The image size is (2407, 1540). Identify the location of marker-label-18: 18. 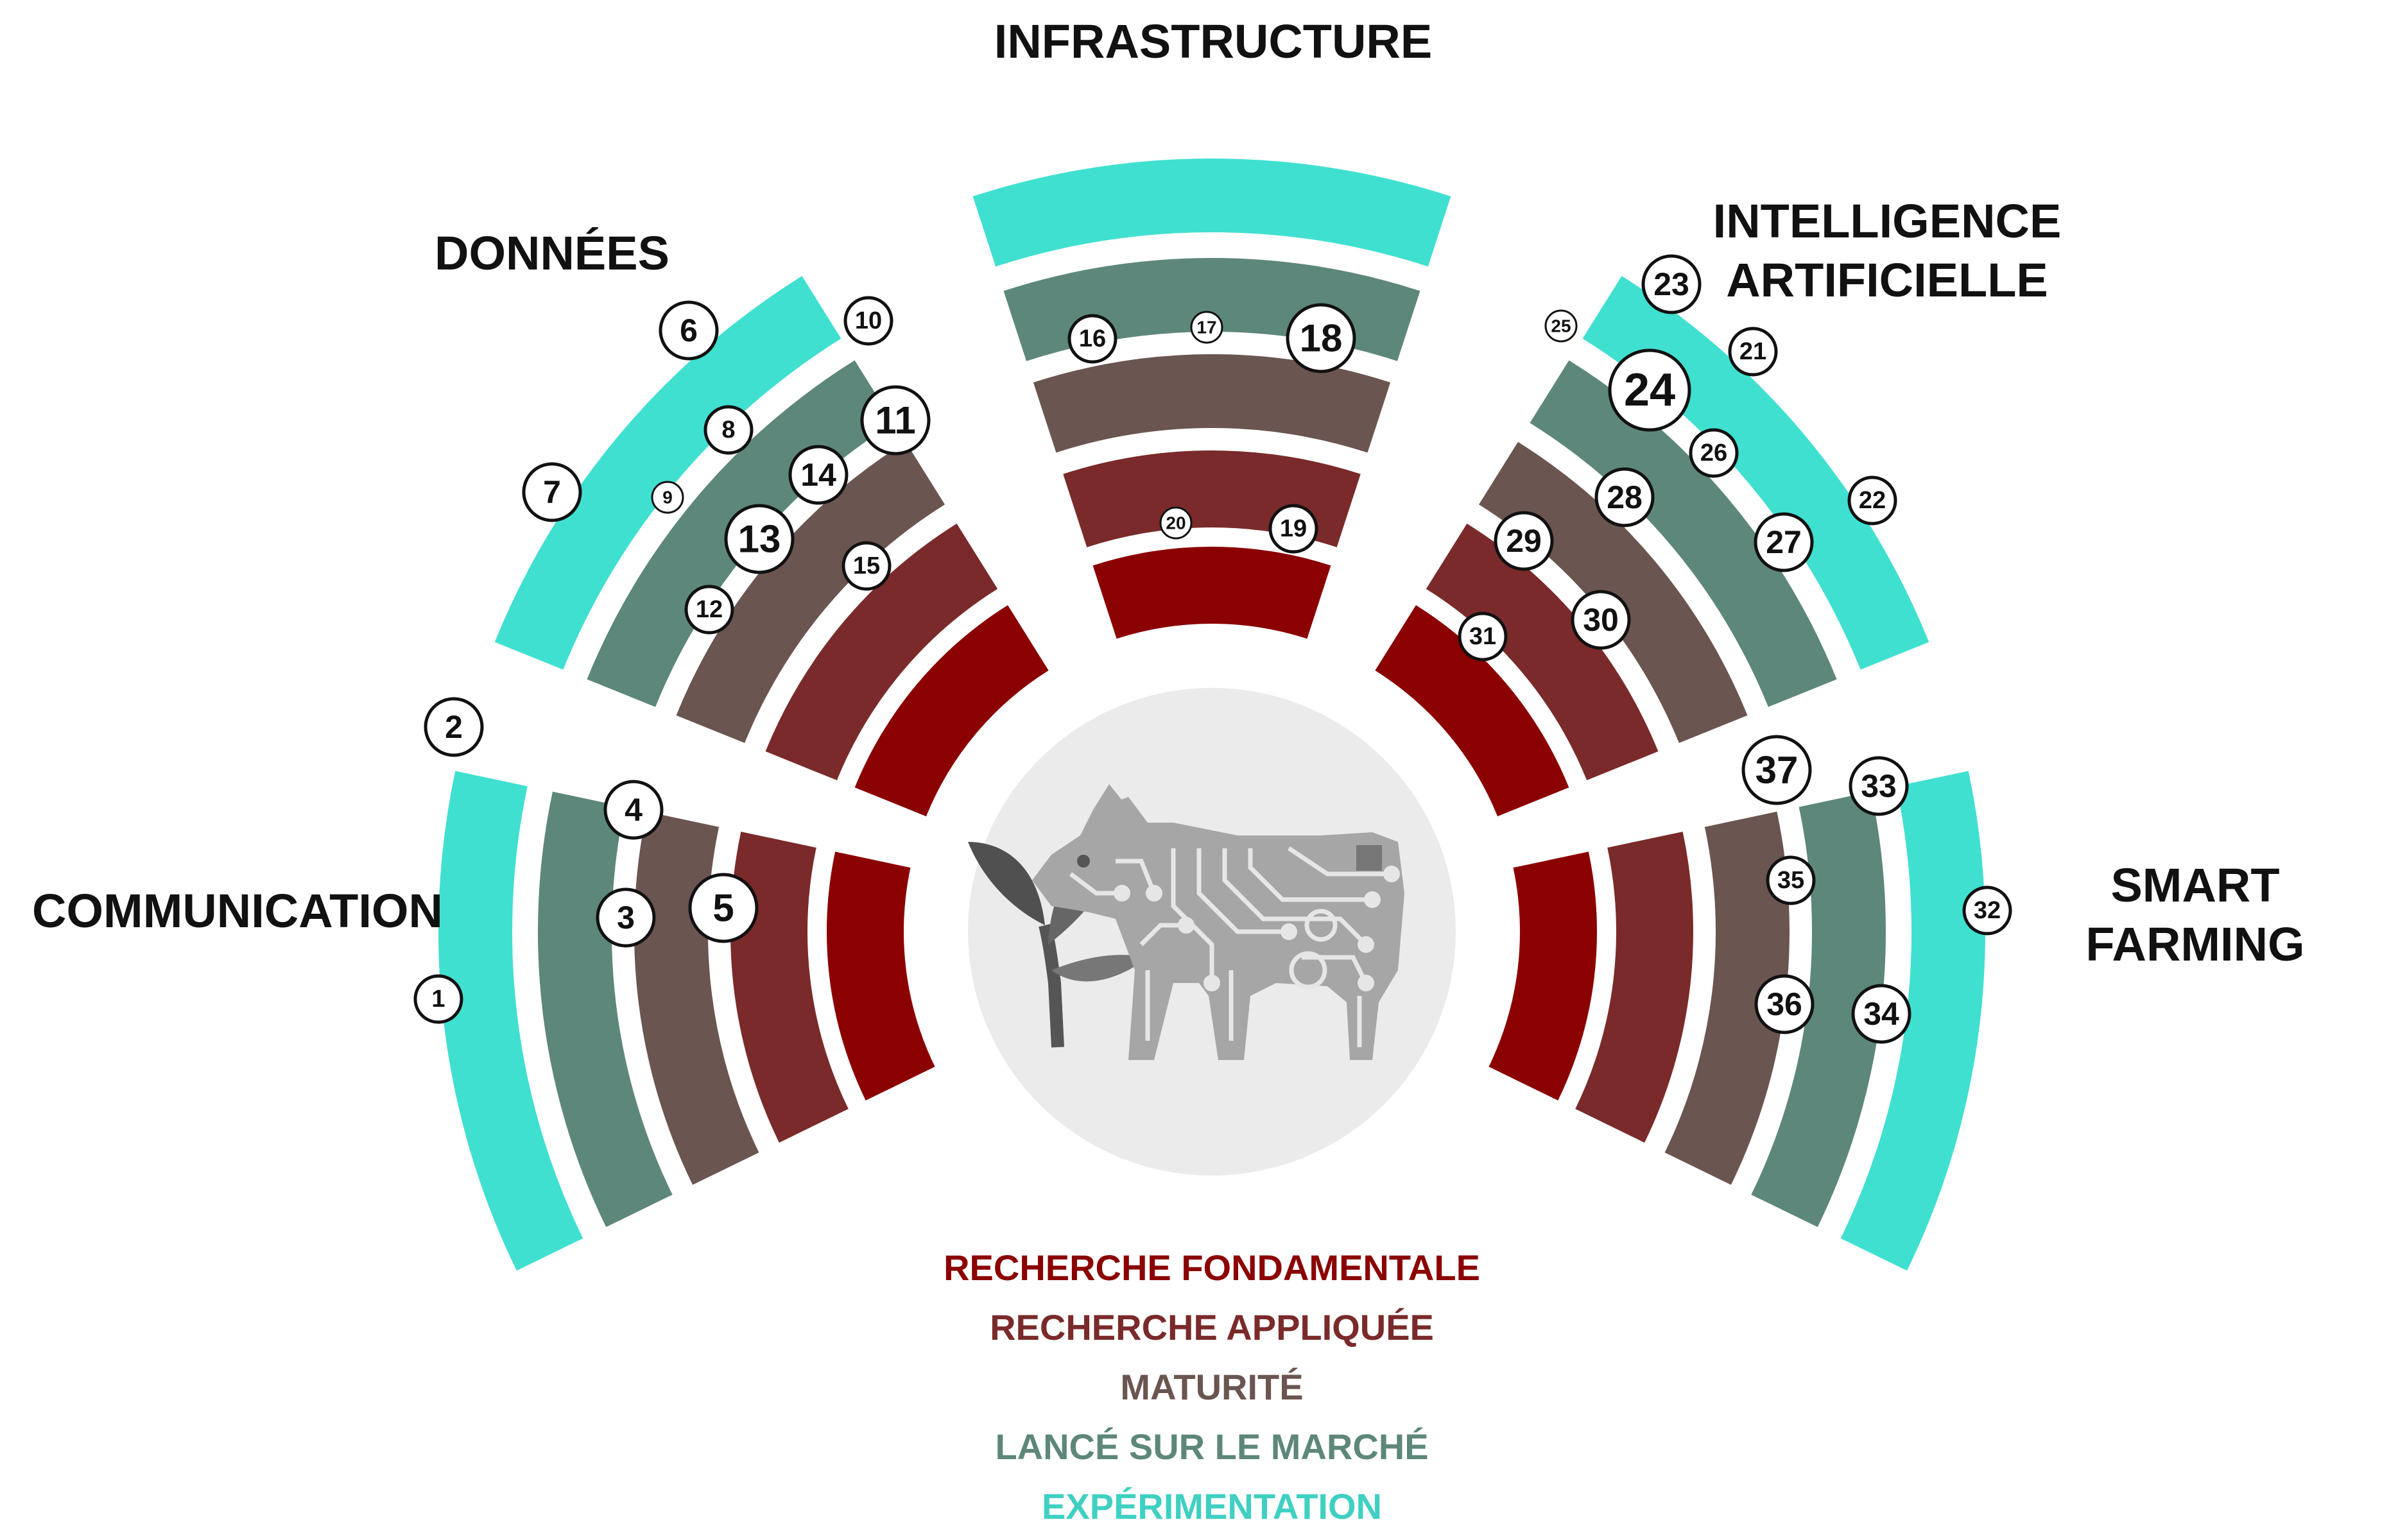
(1321, 339).